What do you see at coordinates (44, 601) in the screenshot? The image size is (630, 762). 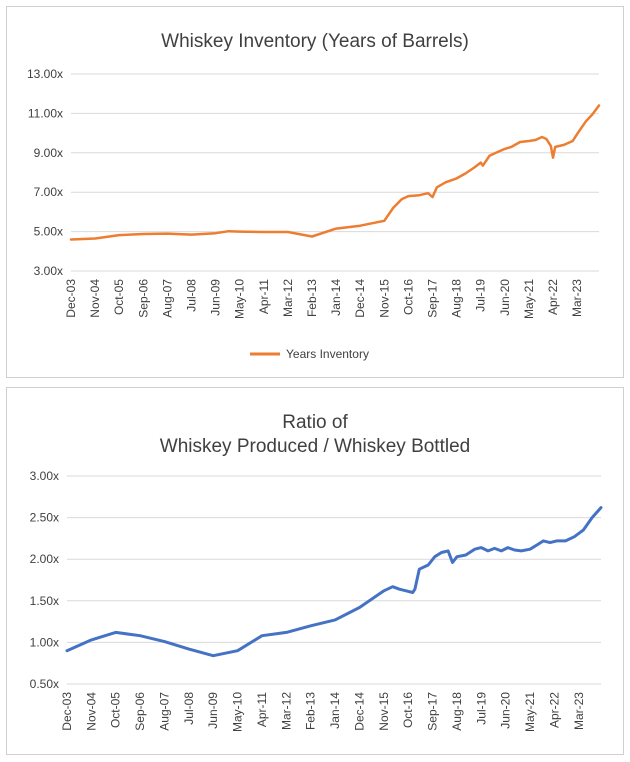 I see `y-tick-label: 1.50x` at bounding box center [44, 601].